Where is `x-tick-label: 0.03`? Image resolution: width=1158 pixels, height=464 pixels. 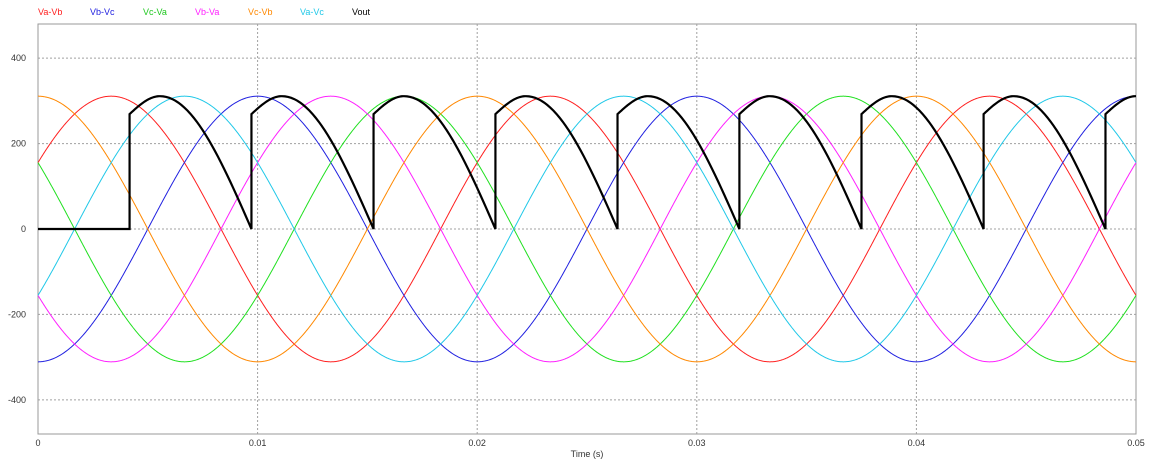
x-tick-label: 0.03 is located at coordinates (697, 443).